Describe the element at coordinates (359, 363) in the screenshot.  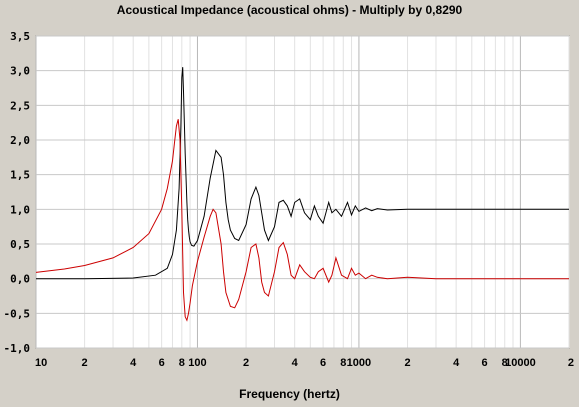
I see `x-tick-label: 1000` at that location.